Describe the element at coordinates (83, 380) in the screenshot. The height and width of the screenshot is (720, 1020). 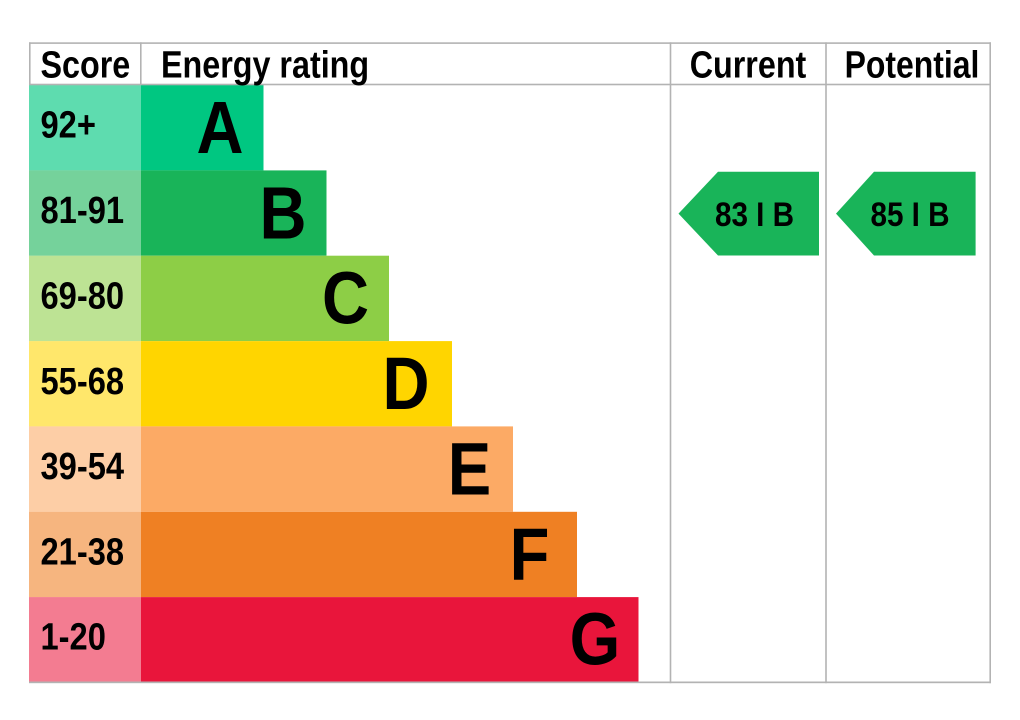
I see `svg-text: 55-68` at that location.